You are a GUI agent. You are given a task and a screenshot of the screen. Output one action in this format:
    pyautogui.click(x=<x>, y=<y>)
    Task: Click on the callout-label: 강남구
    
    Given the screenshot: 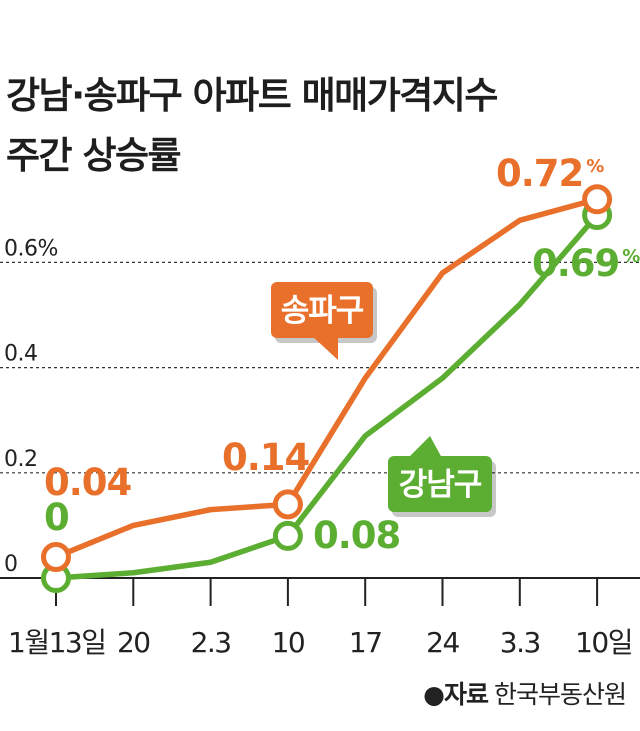 What is the action you would take?
    pyautogui.click(x=440, y=485)
    